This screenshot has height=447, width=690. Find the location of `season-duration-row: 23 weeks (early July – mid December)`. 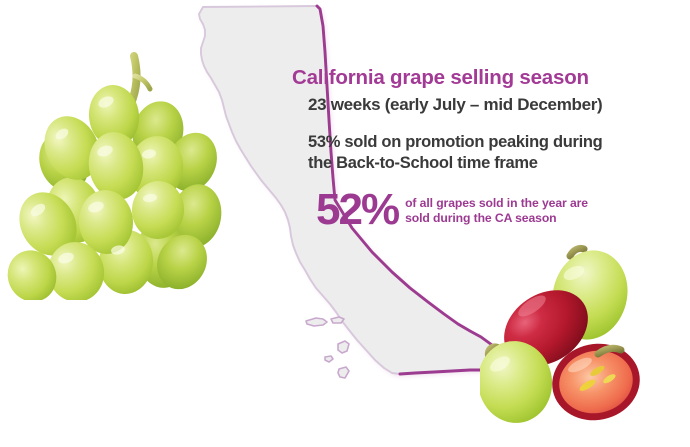

season-duration-row: 23 weeks (early July – mid December) is located at coordinates (467, 105).